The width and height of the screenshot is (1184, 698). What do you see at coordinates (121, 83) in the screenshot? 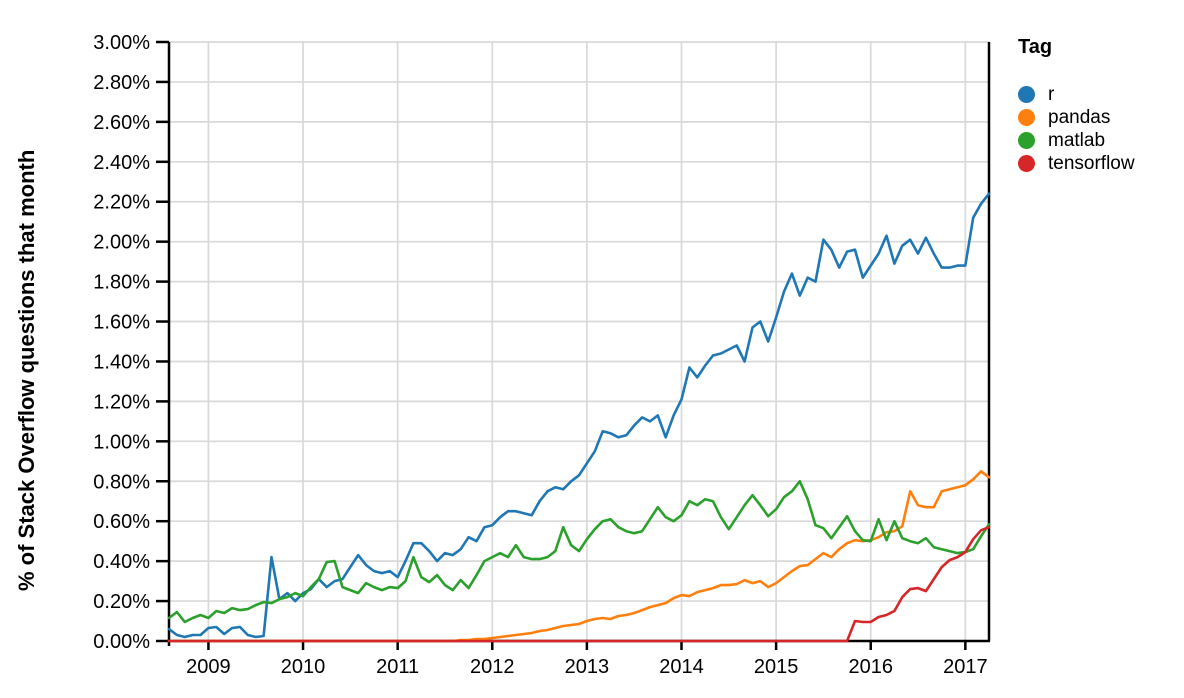
I see `y-tick-label: 2.80%` at bounding box center [121, 83].